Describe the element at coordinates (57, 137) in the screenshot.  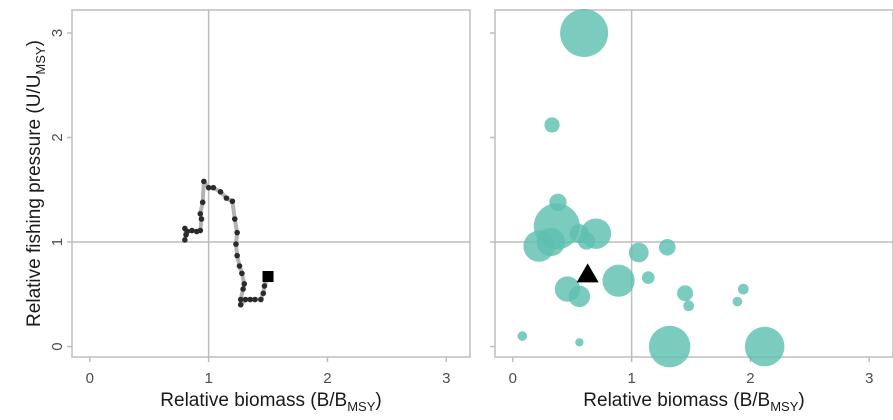
I see `y-tick-label: 2` at that location.